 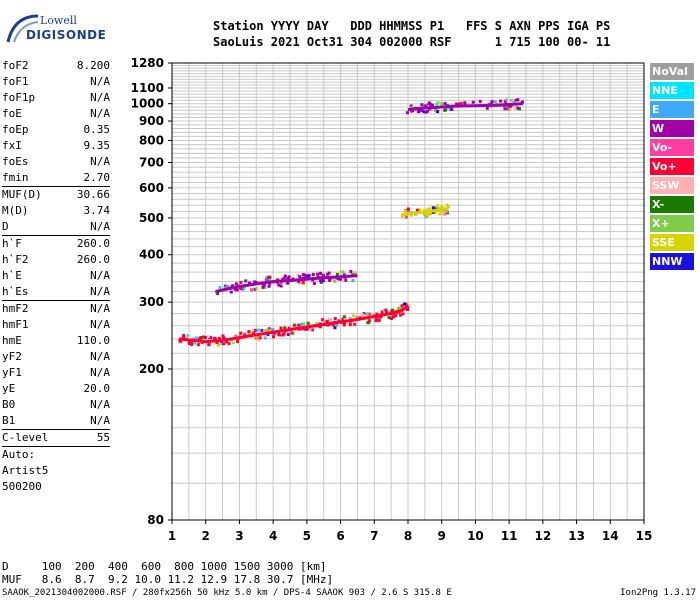 I want to click on x-tick-label: 5, so click(x=307, y=536).